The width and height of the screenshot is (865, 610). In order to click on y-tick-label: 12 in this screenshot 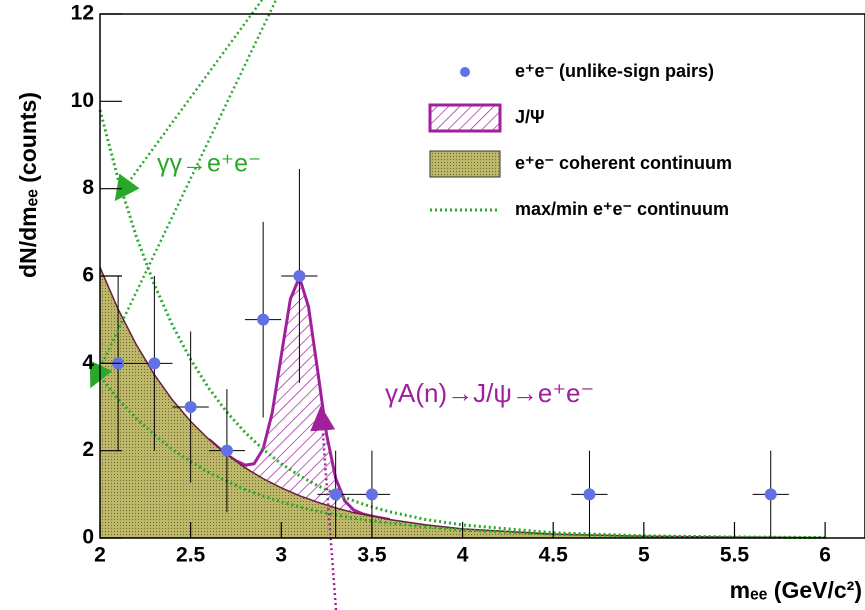, I will do `click(82, 13)`.